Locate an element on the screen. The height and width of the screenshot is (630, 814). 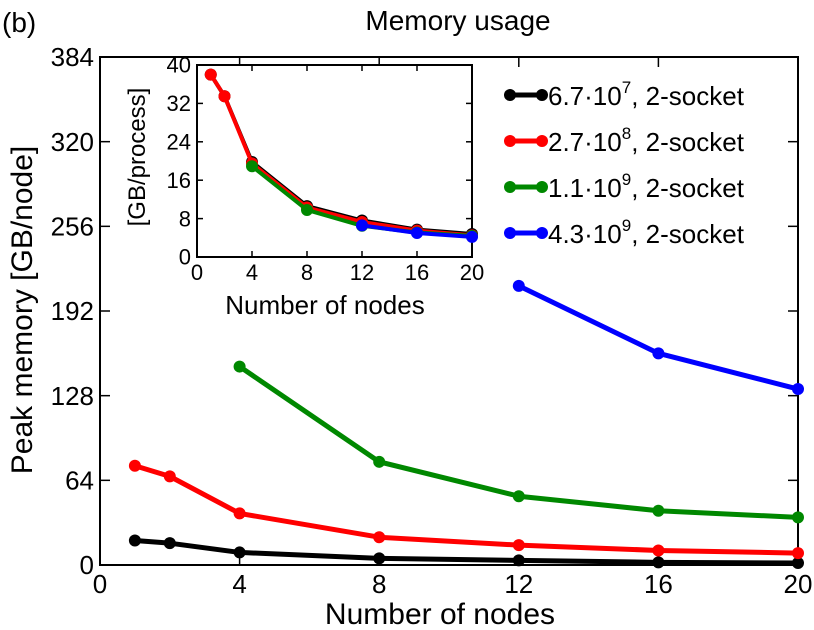
y-tick-label: 0 is located at coordinates (87, 565).